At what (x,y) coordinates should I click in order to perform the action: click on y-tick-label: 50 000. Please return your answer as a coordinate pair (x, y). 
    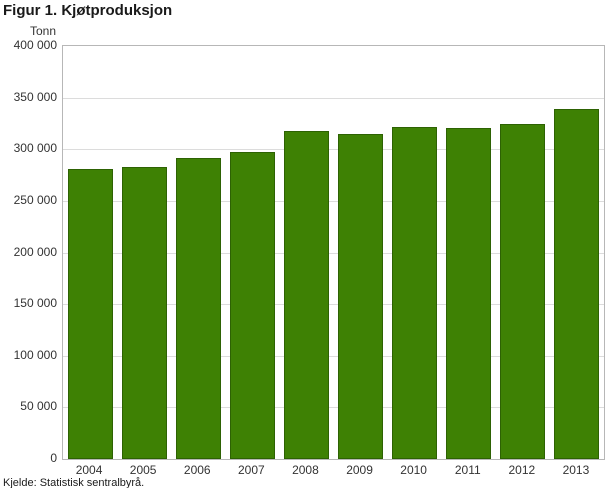
    Looking at the image, I should click on (38, 406).